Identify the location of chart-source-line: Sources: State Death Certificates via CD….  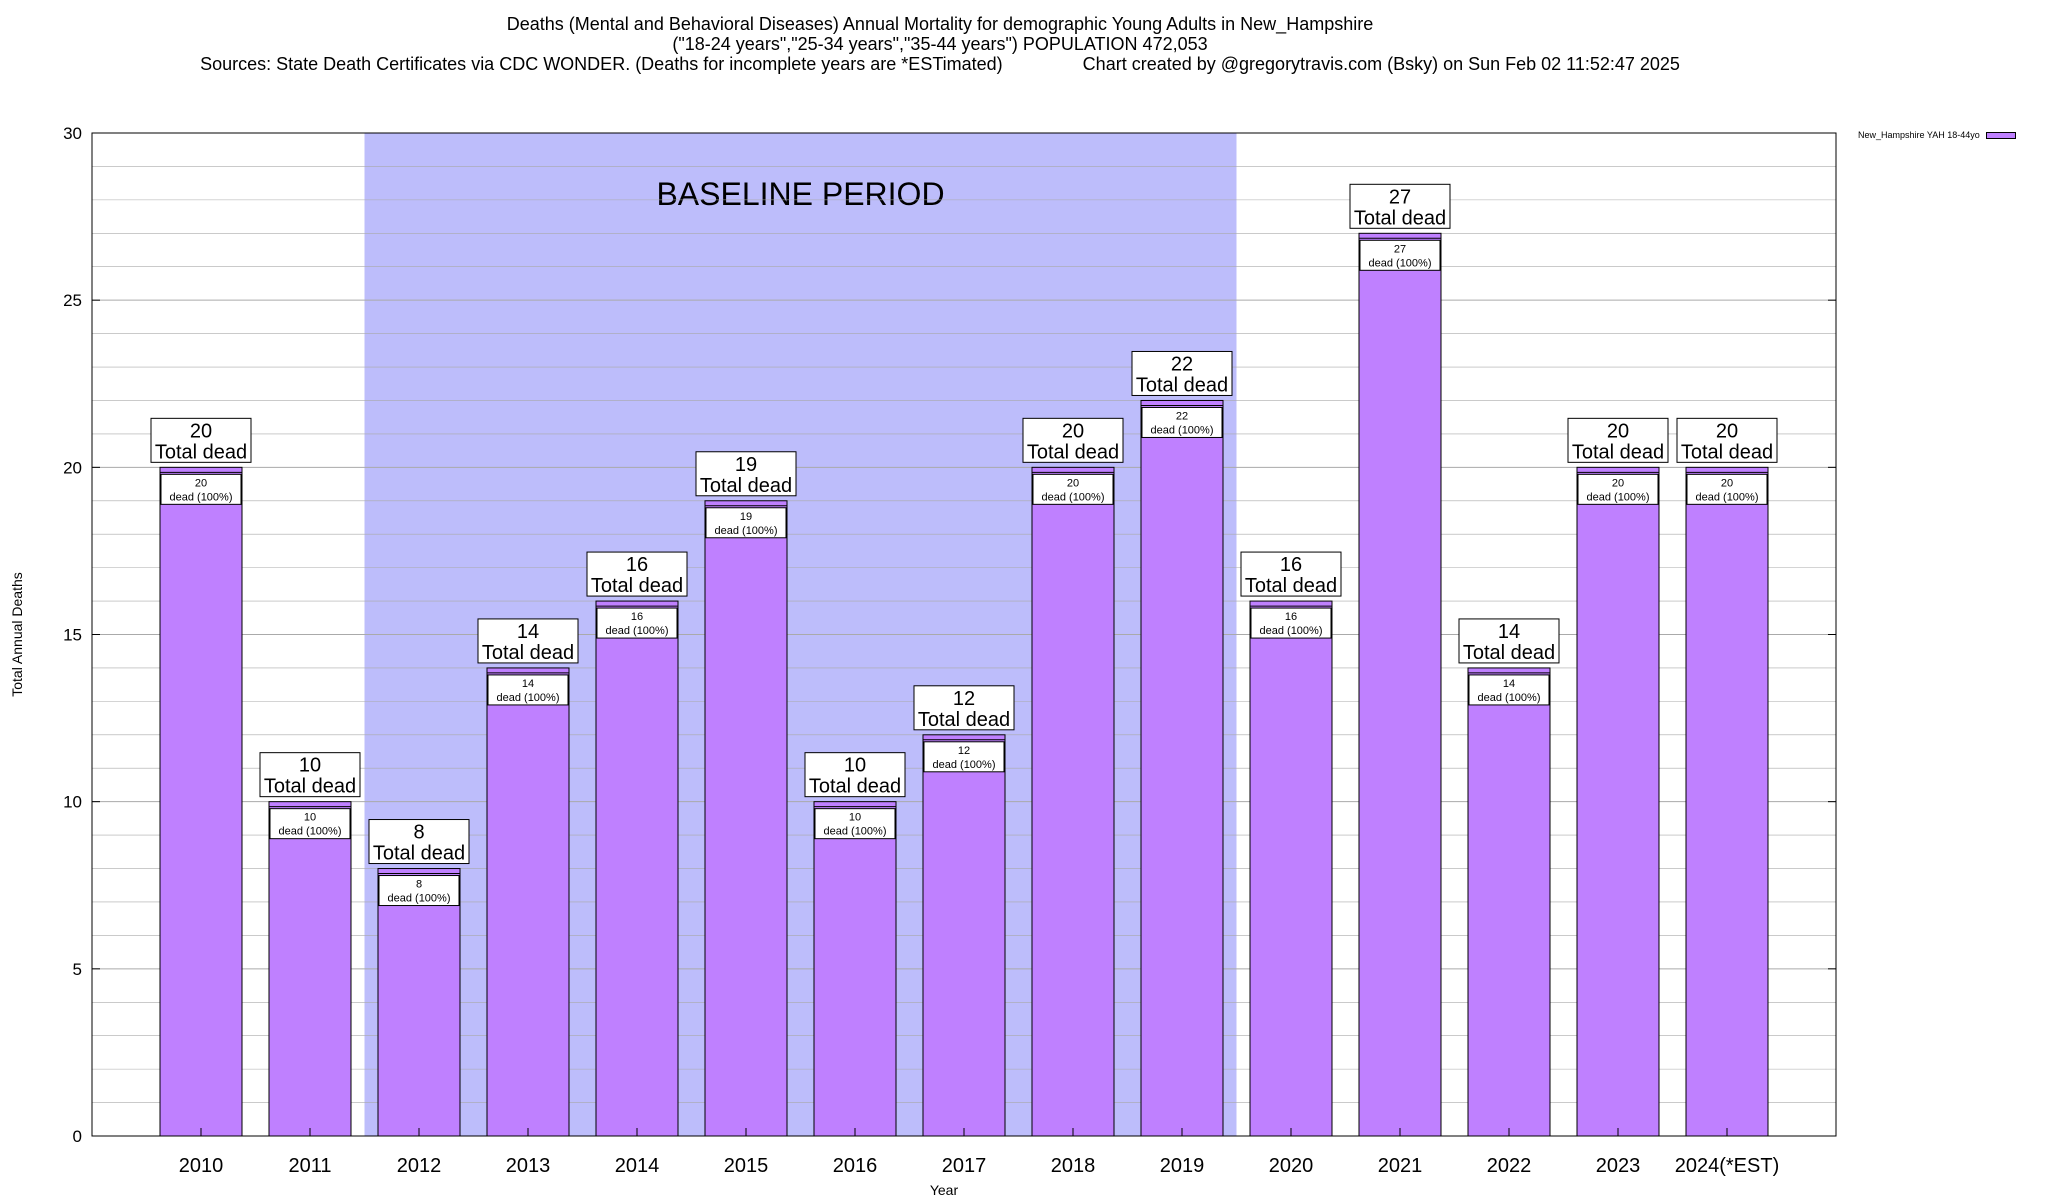
(940, 64).